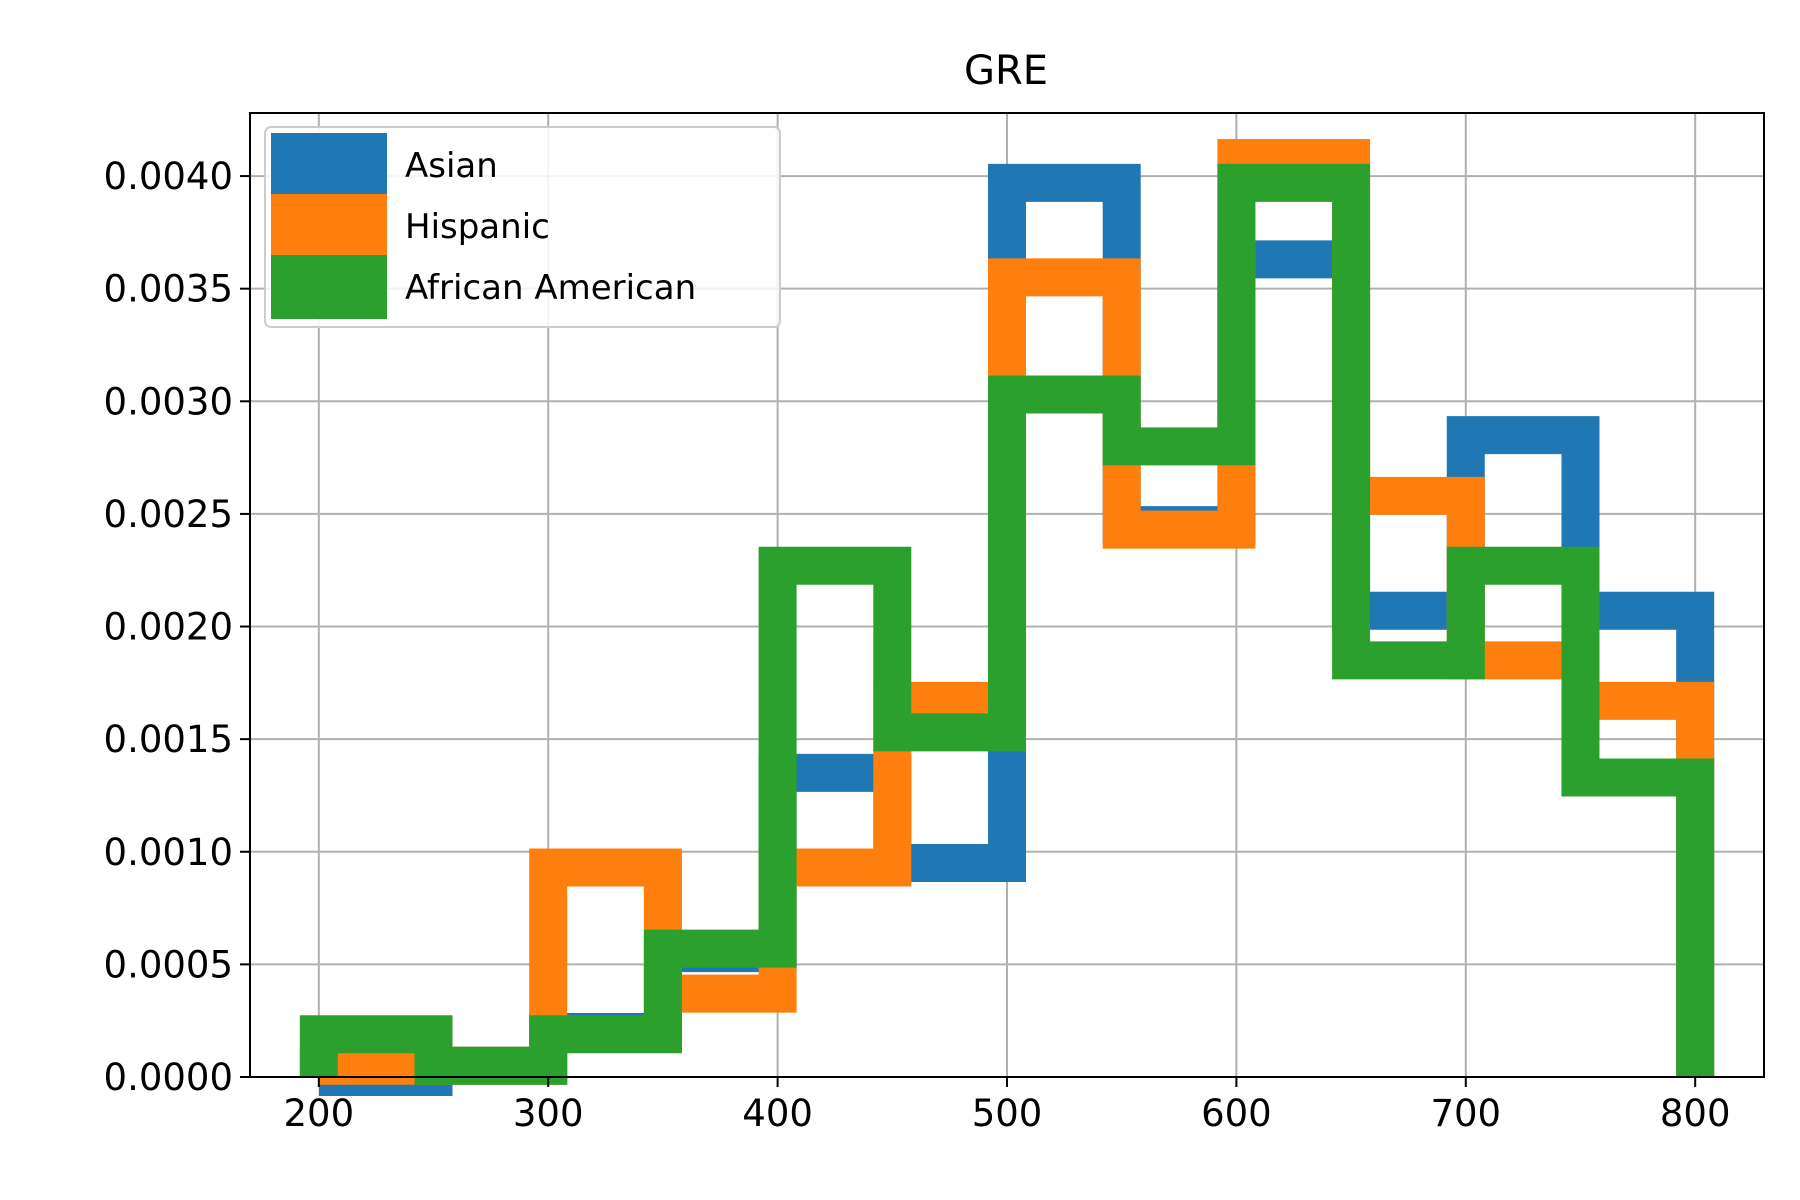 The height and width of the screenshot is (1200, 1800). Describe the element at coordinates (168, 964) in the screenshot. I see `y-tick-label: 0.0005` at that location.